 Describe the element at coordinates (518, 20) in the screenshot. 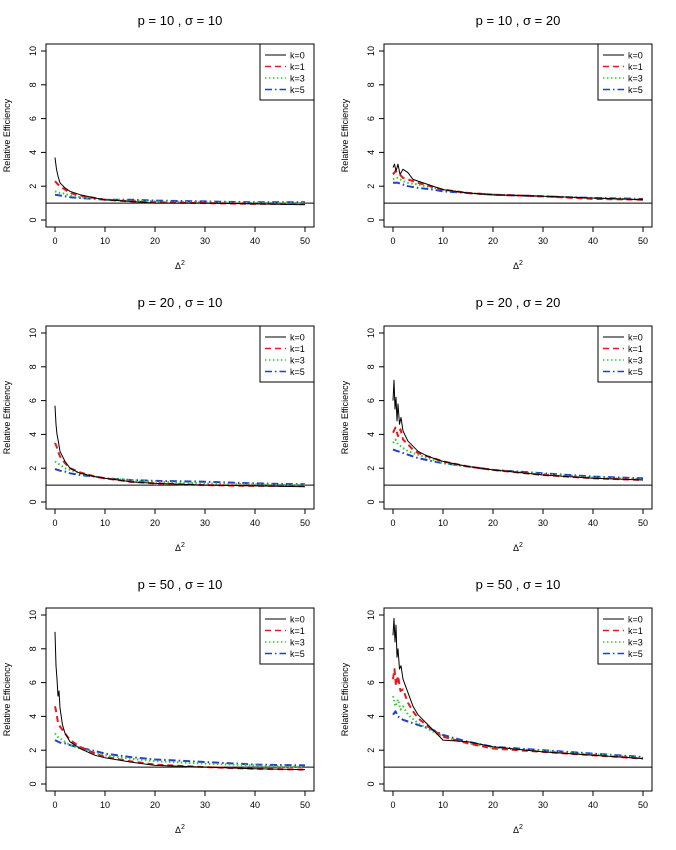

I see `chart-title: p = 10 , σ = 20` at that location.